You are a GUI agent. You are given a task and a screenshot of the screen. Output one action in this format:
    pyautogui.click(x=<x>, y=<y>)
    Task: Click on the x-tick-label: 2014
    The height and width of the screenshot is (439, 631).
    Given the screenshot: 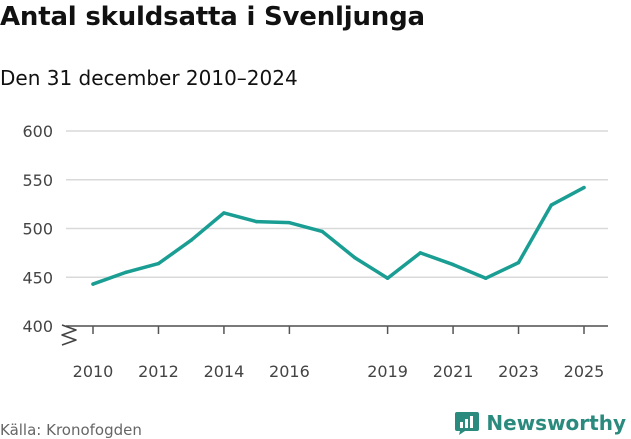 What is the action you would take?
    pyautogui.click(x=224, y=371)
    